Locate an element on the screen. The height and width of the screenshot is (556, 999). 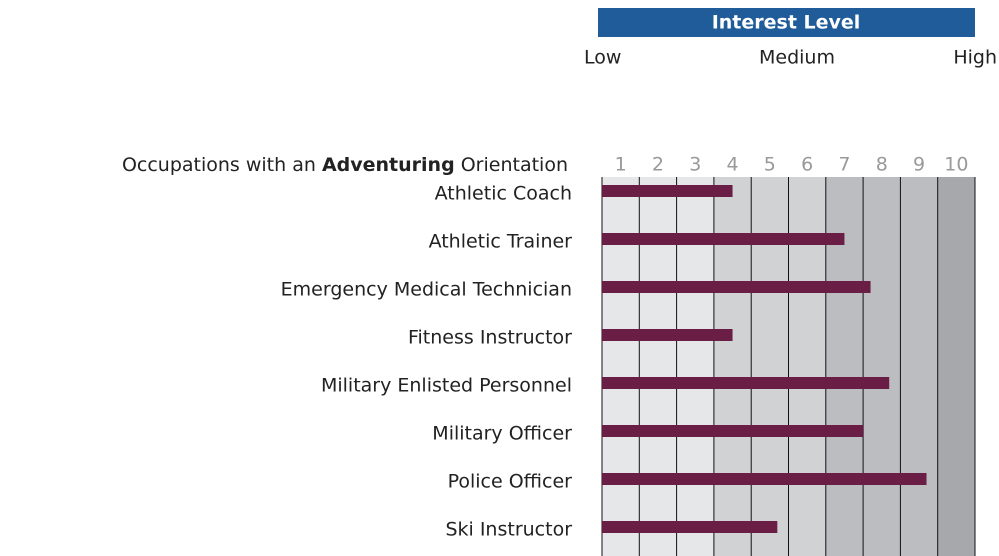
y-tick-label: Military Officer is located at coordinates (502, 434).